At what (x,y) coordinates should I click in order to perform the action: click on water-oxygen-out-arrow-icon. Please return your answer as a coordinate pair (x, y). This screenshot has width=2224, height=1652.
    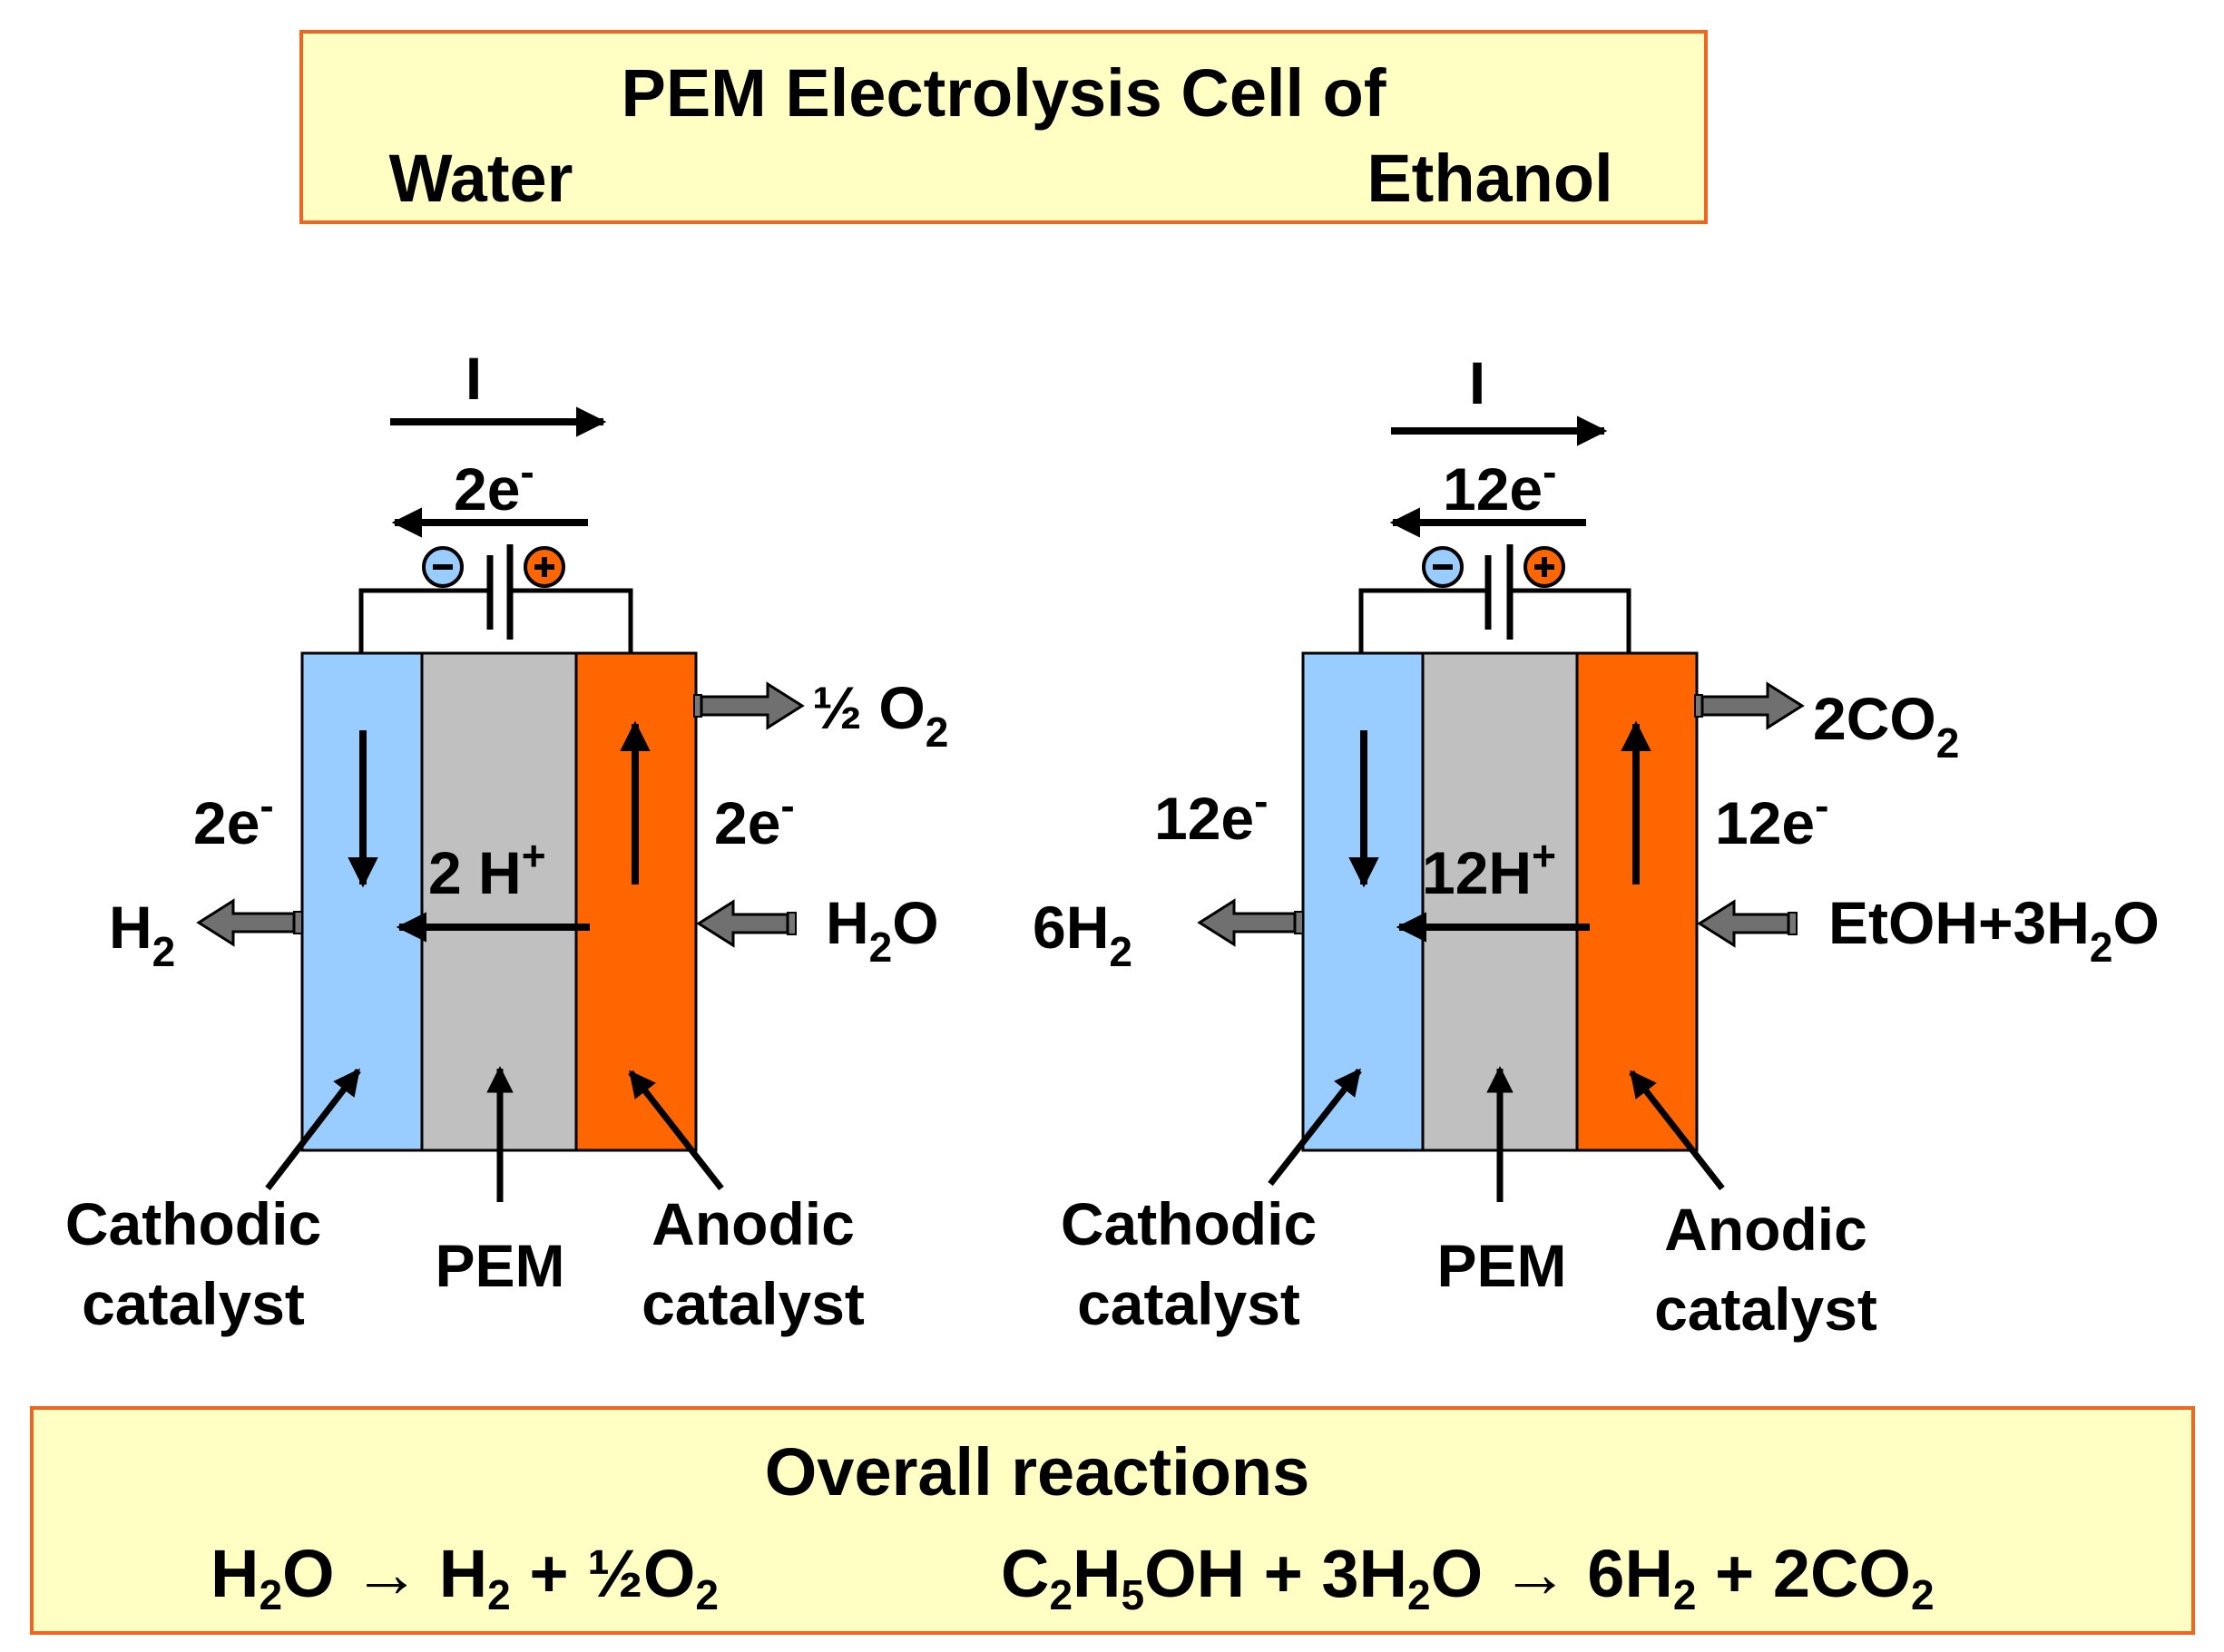
    Looking at the image, I should click on (749, 705).